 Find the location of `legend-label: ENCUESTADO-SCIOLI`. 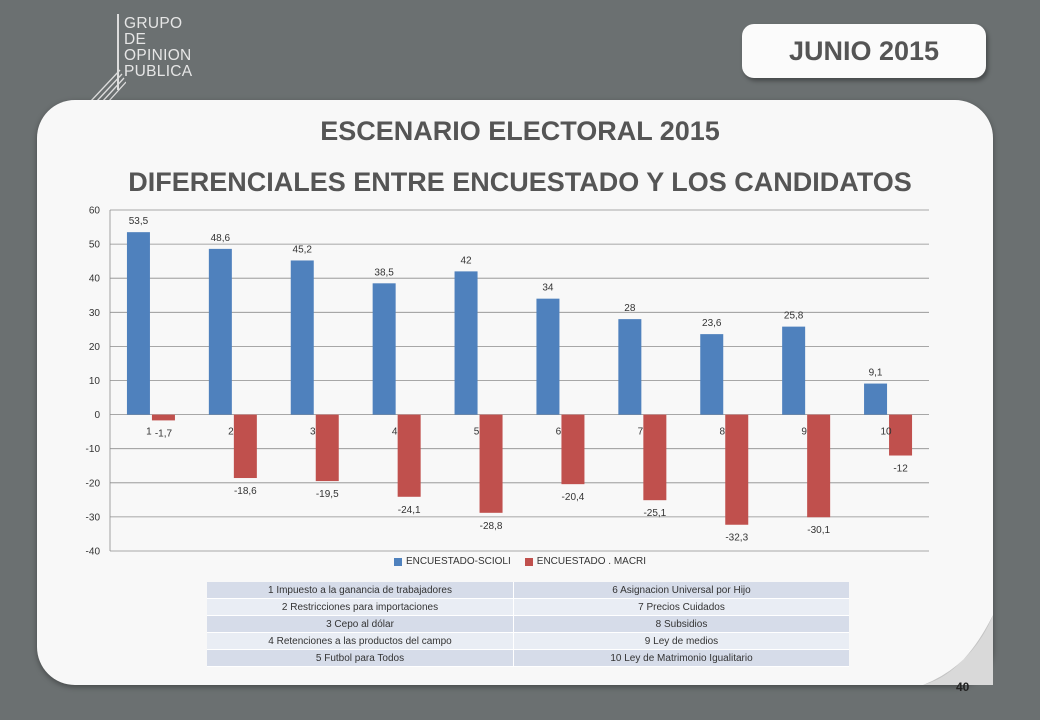

legend-label: ENCUESTADO-SCIOLI is located at coordinates (458, 561).